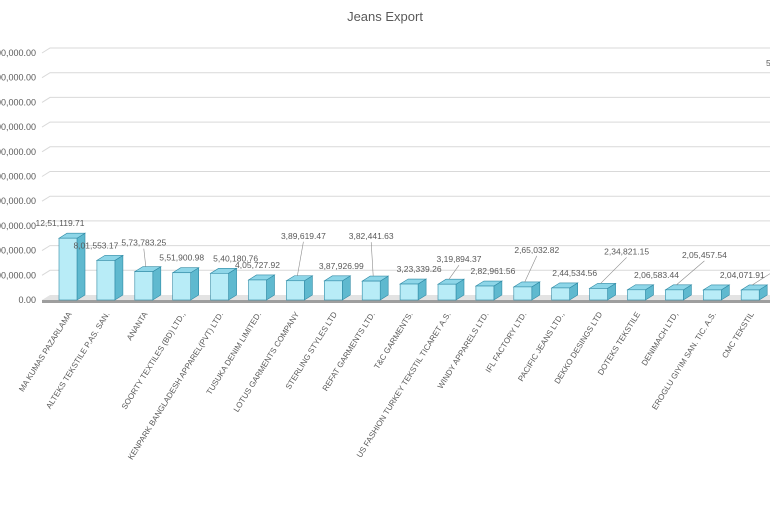 This screenshot has width=770, height=513. What do you see at coordinates (267, 362) in the screenshot?
I see `x-tick-label: LOTUS GARMENTS COMPANY` at bounding box center [267, 362].